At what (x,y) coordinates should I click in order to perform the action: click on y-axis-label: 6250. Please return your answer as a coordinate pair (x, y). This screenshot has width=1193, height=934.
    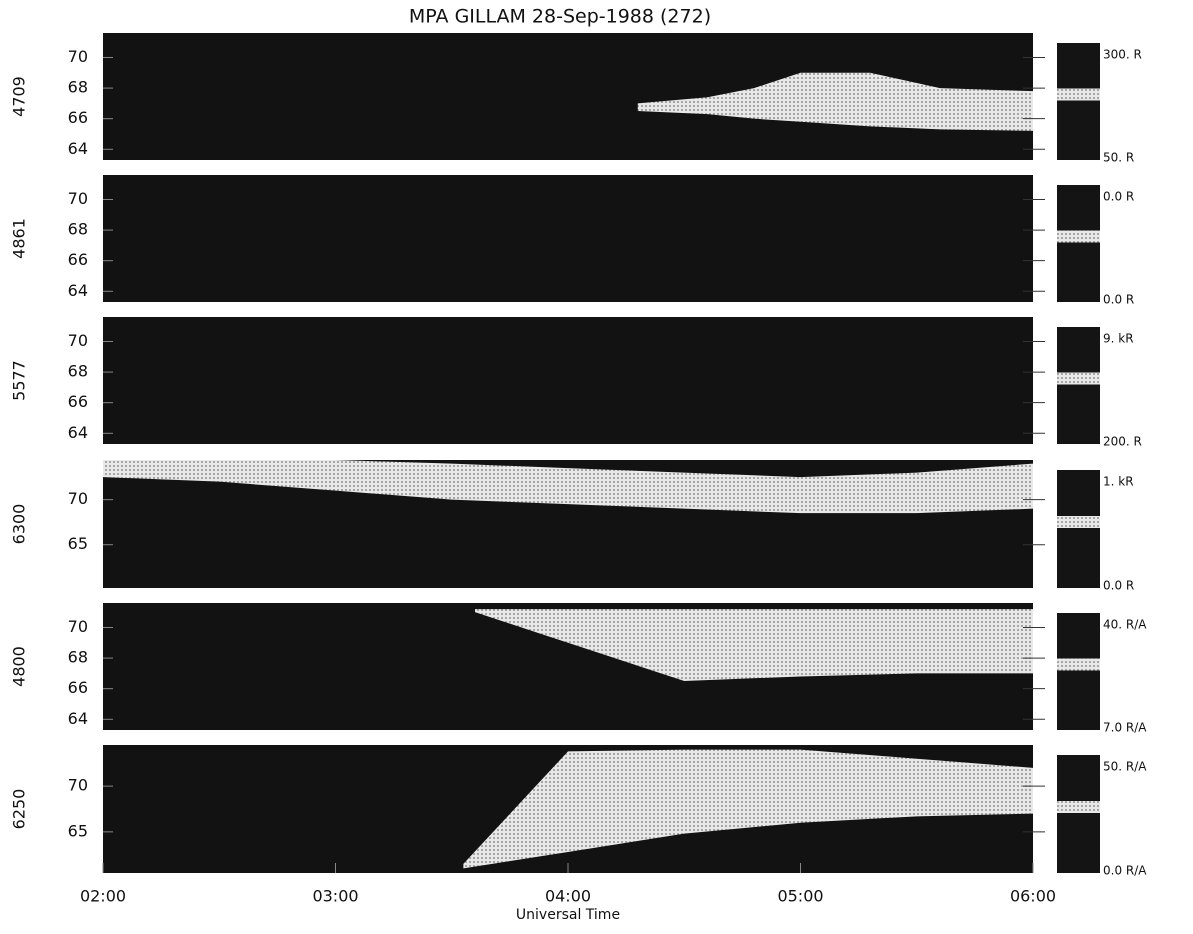
    Looking at the image, I should click on (19, 809).